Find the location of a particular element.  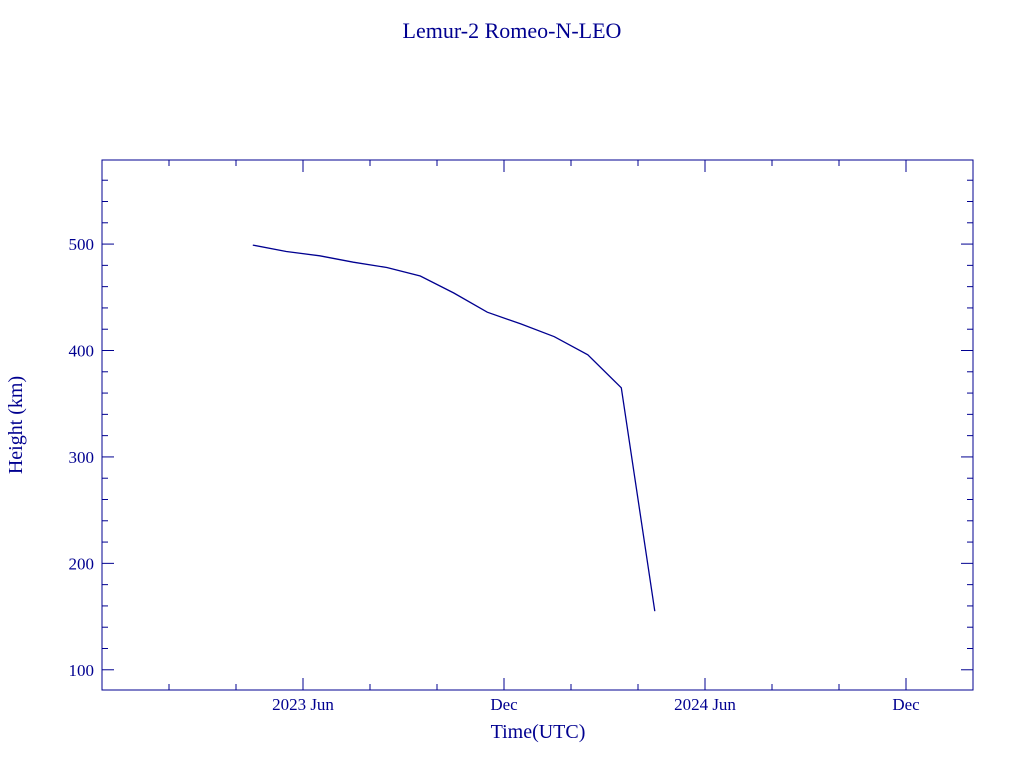

x-tick-label: 2023 Jun is located at coordinates (303, 704).